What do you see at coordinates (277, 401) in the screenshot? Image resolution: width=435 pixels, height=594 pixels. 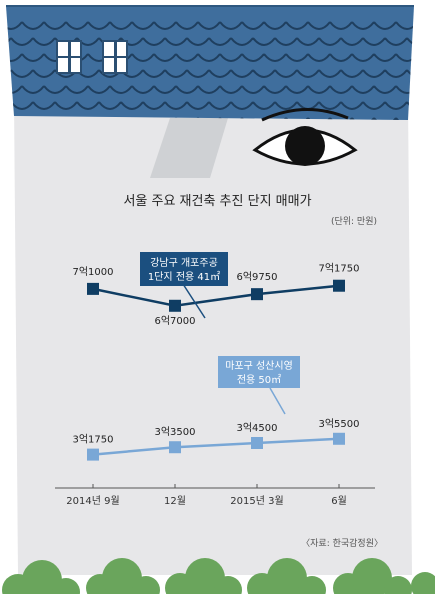 I see `callout-line-seongsan` at bounding box center [277, 401].